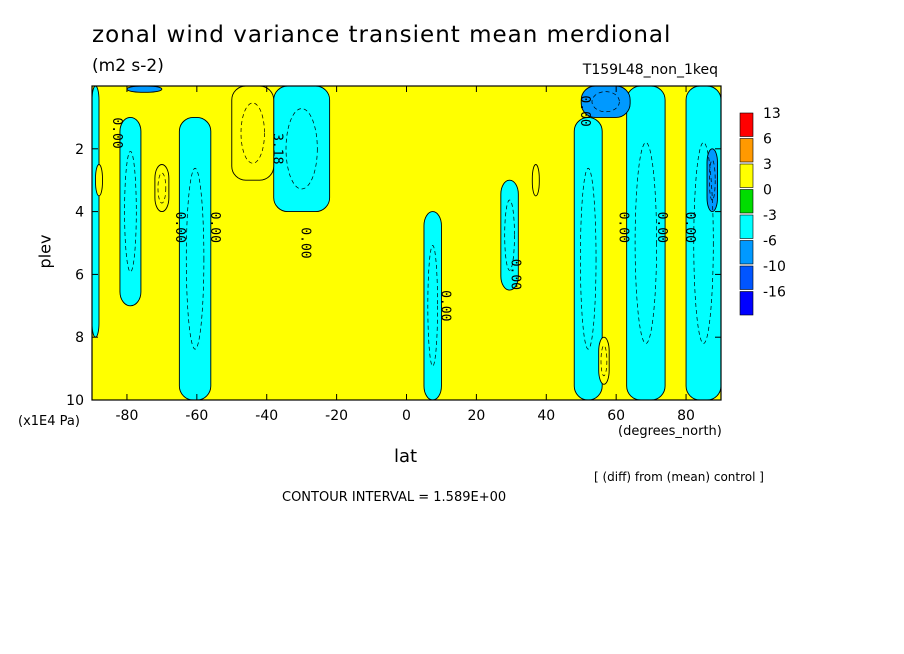  Describe the element at coordinates (689, 227) in the screenshot. I see `contour-label-11: 0.00` at that location.